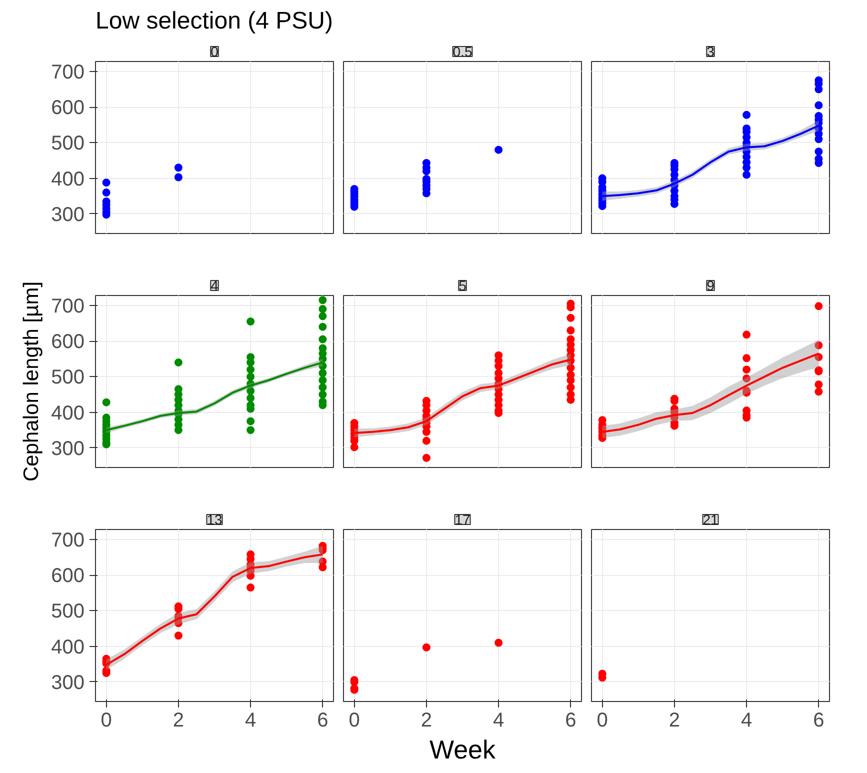  What do you see at coordinates (32, 381) in the screenshot?
I see `y-axis-title: Cephalon length [µm]` at bounding box center [32, 381].